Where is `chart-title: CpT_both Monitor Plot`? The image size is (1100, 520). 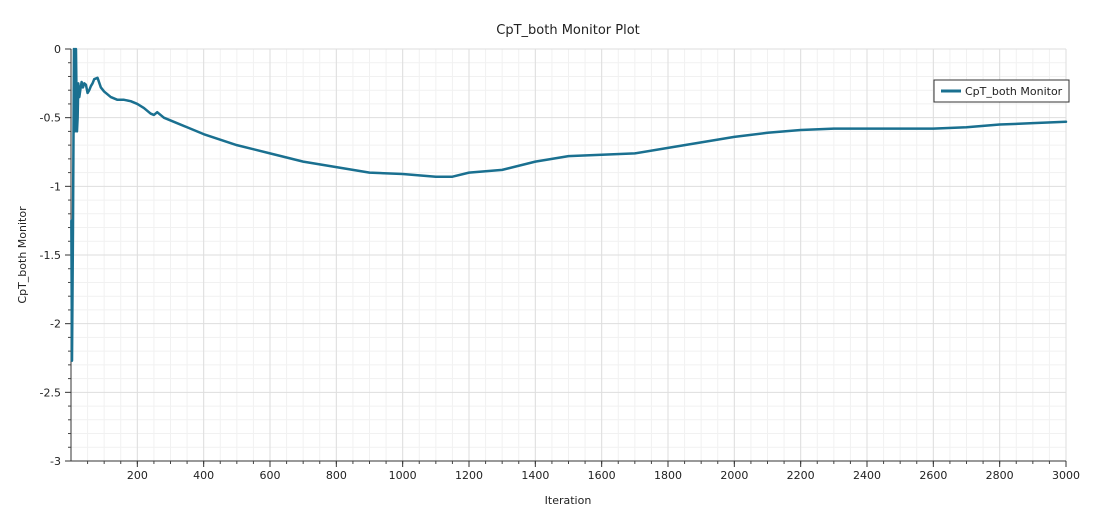 chart-title: CpT_both Monitor Plot is located at coordinates (568, 30).